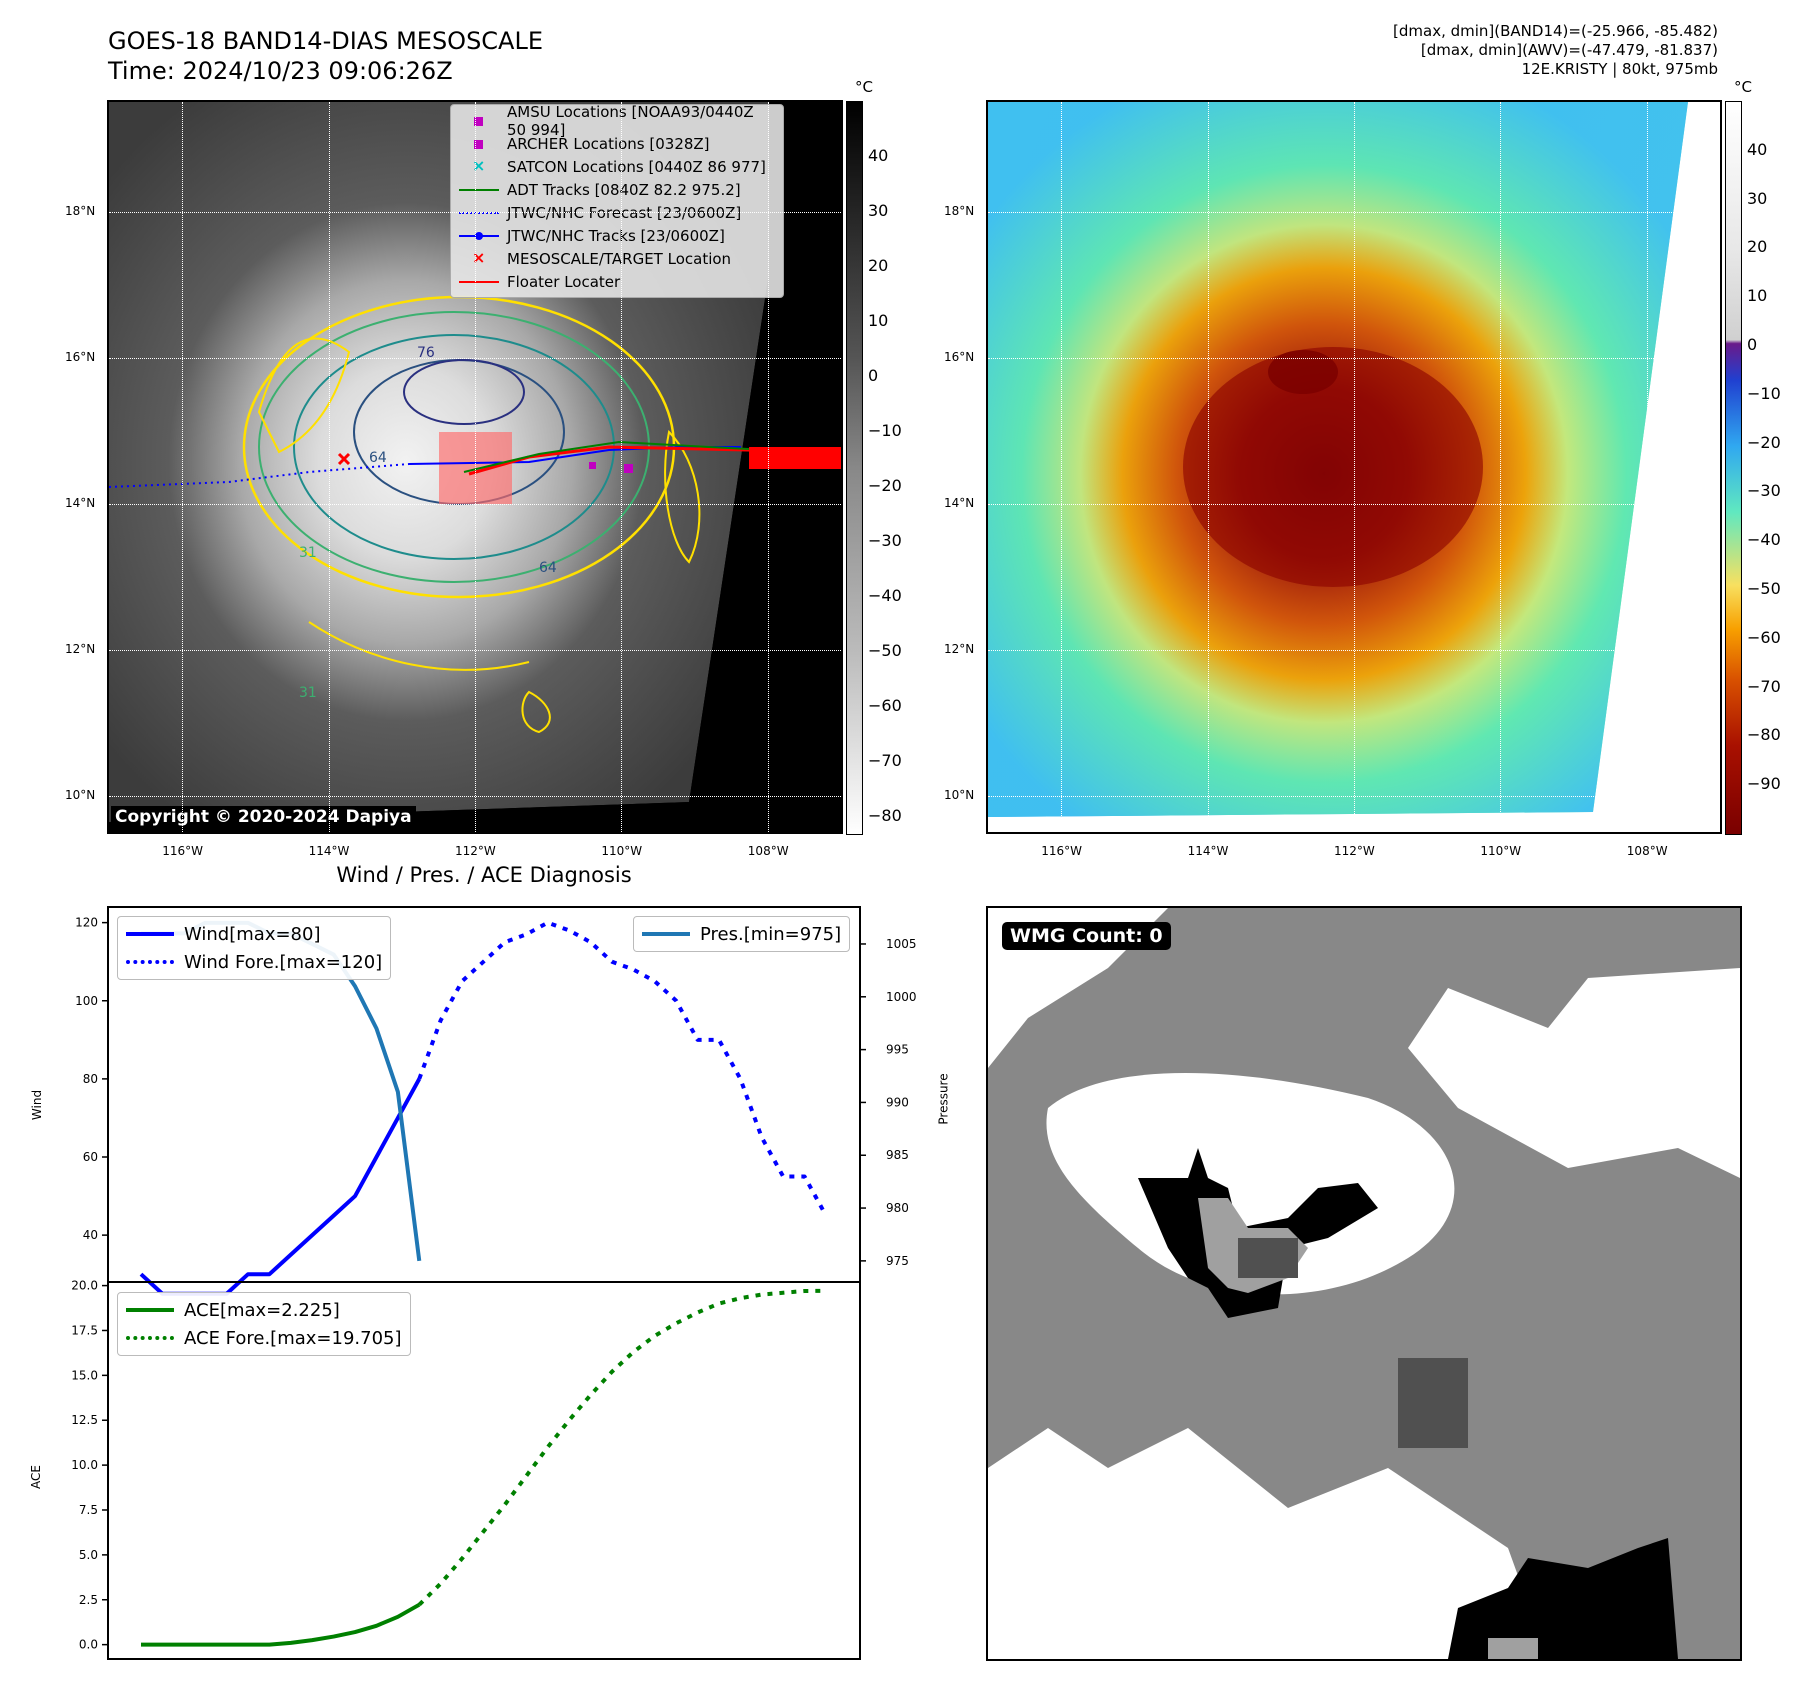 The height and width of the screenshot is (1690, 1801). What do you see at coordinates (864, 87) in the screenshot?
I see `gray-colorbar-unit: °C` at bounding box center [864, 87].